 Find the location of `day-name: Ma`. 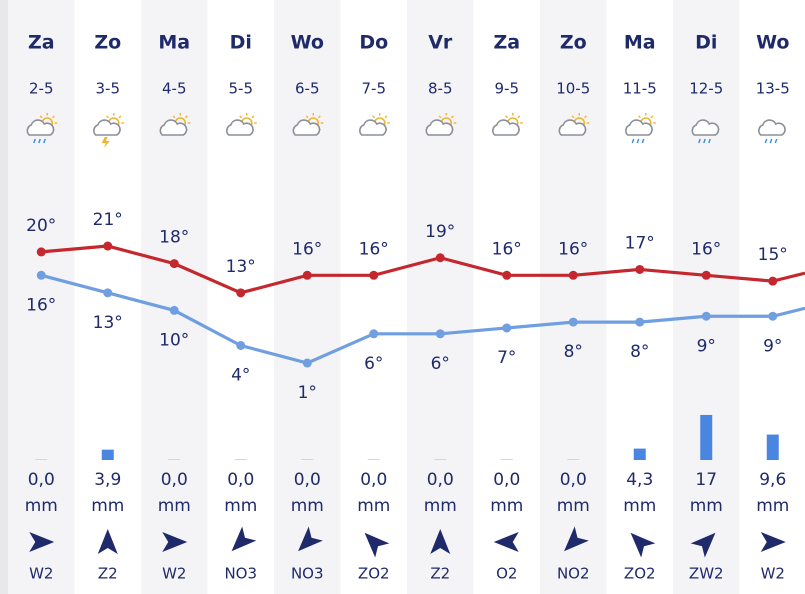

day-name: Ma is located at coordinates (640, 43).